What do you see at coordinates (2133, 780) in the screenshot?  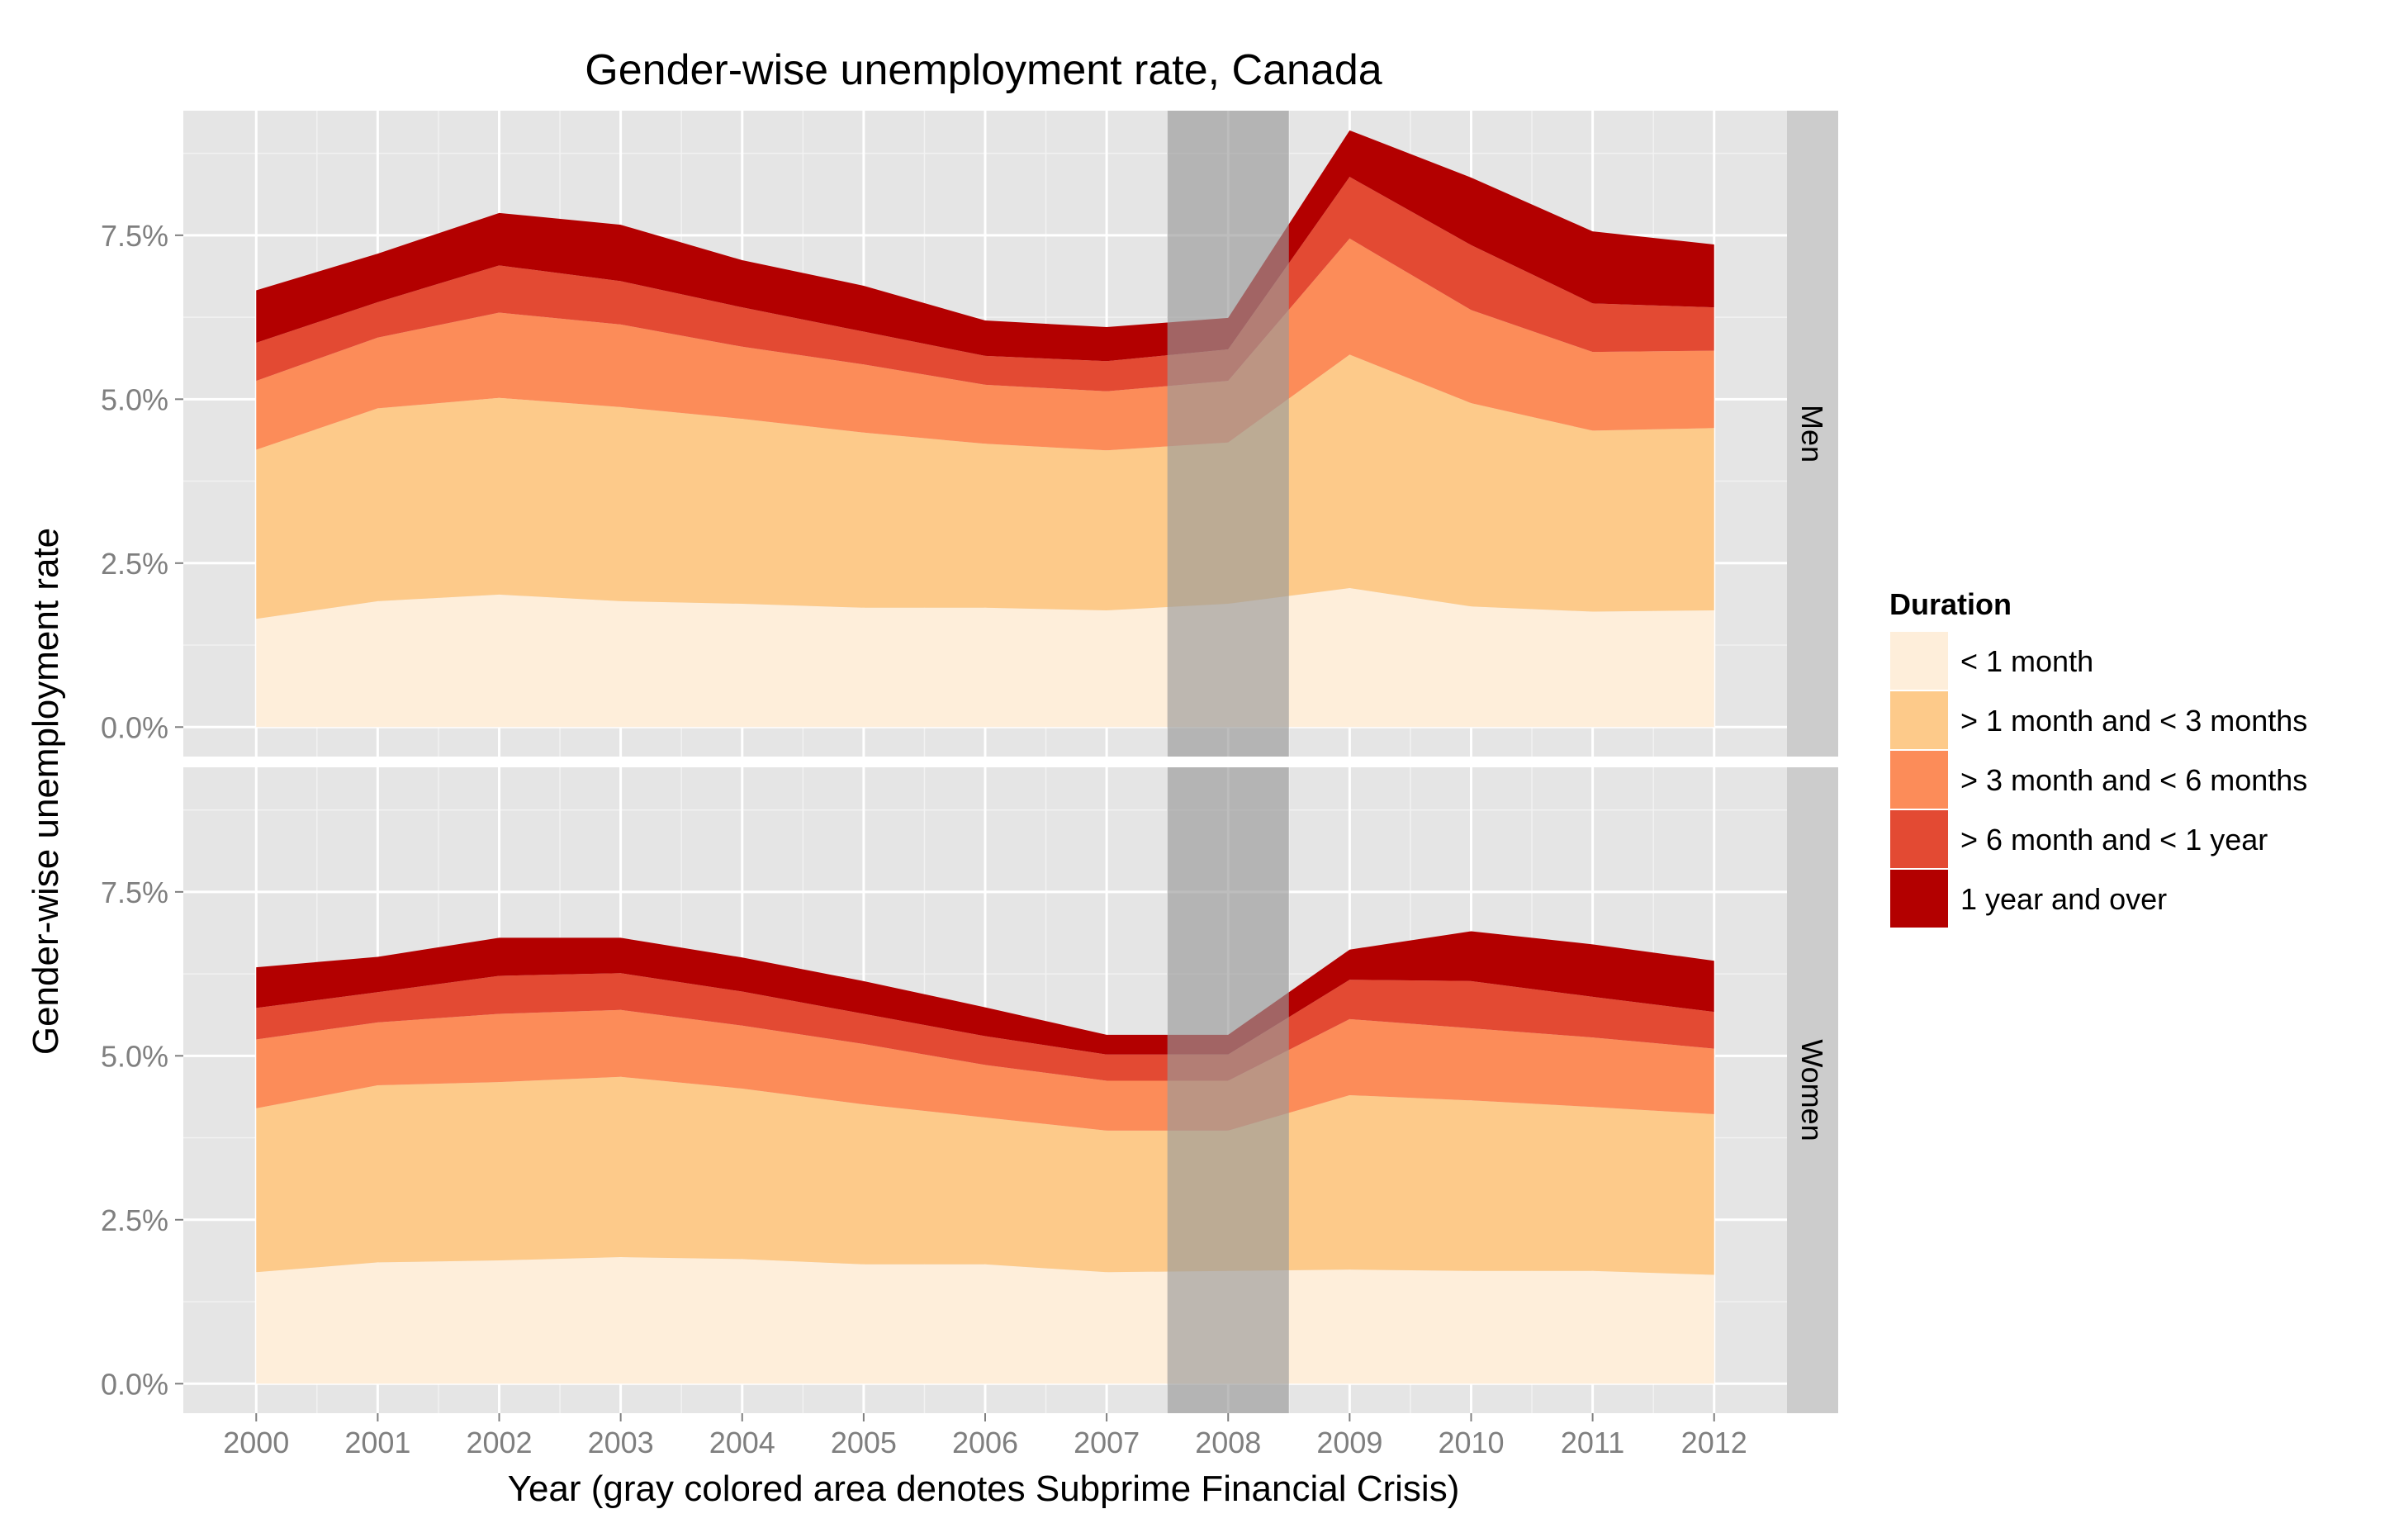 I see `legend-item-label: > 3 month and < 6 months` at bounding box center [2133, 780].